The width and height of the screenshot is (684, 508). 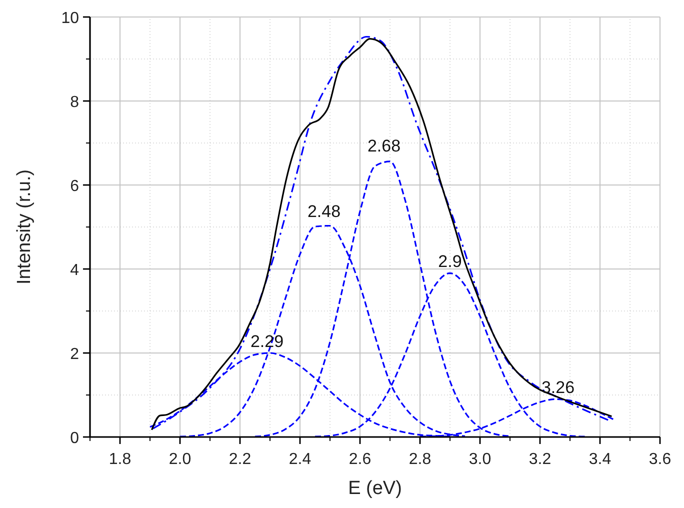 I want to click on y-tick-label: 2, so click(x=75, y=354).